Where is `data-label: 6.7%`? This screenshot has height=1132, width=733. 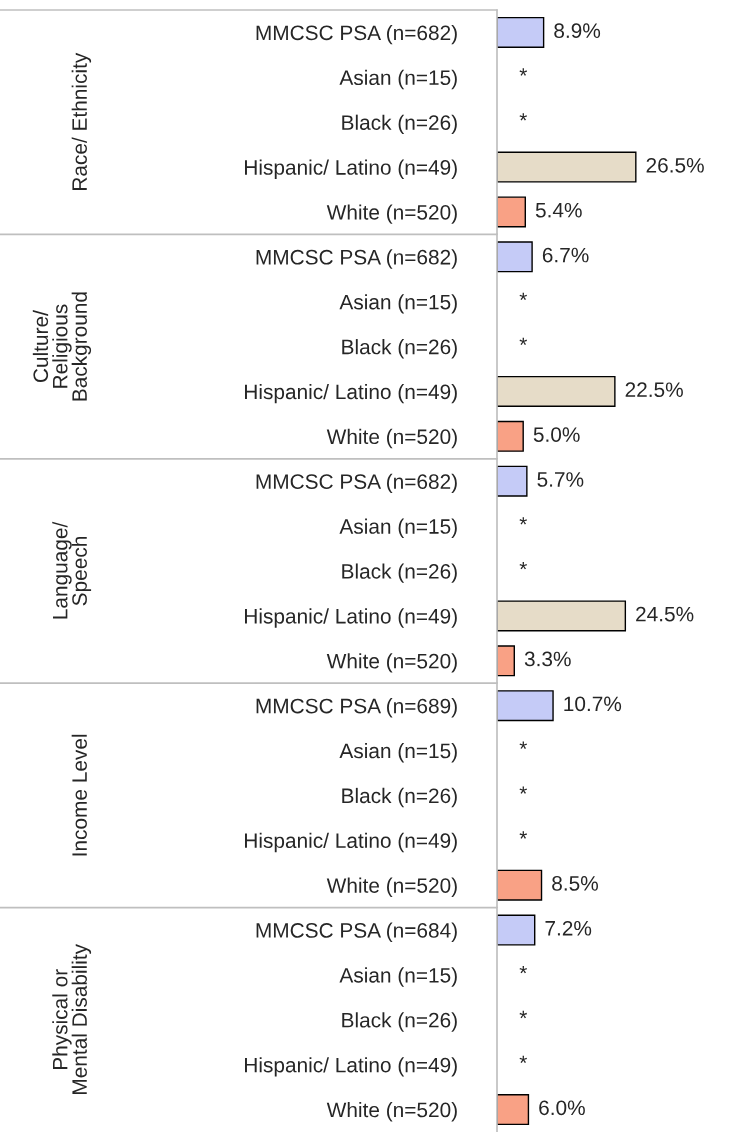
data-label: 6.7% is located at coordinates (565, 255).